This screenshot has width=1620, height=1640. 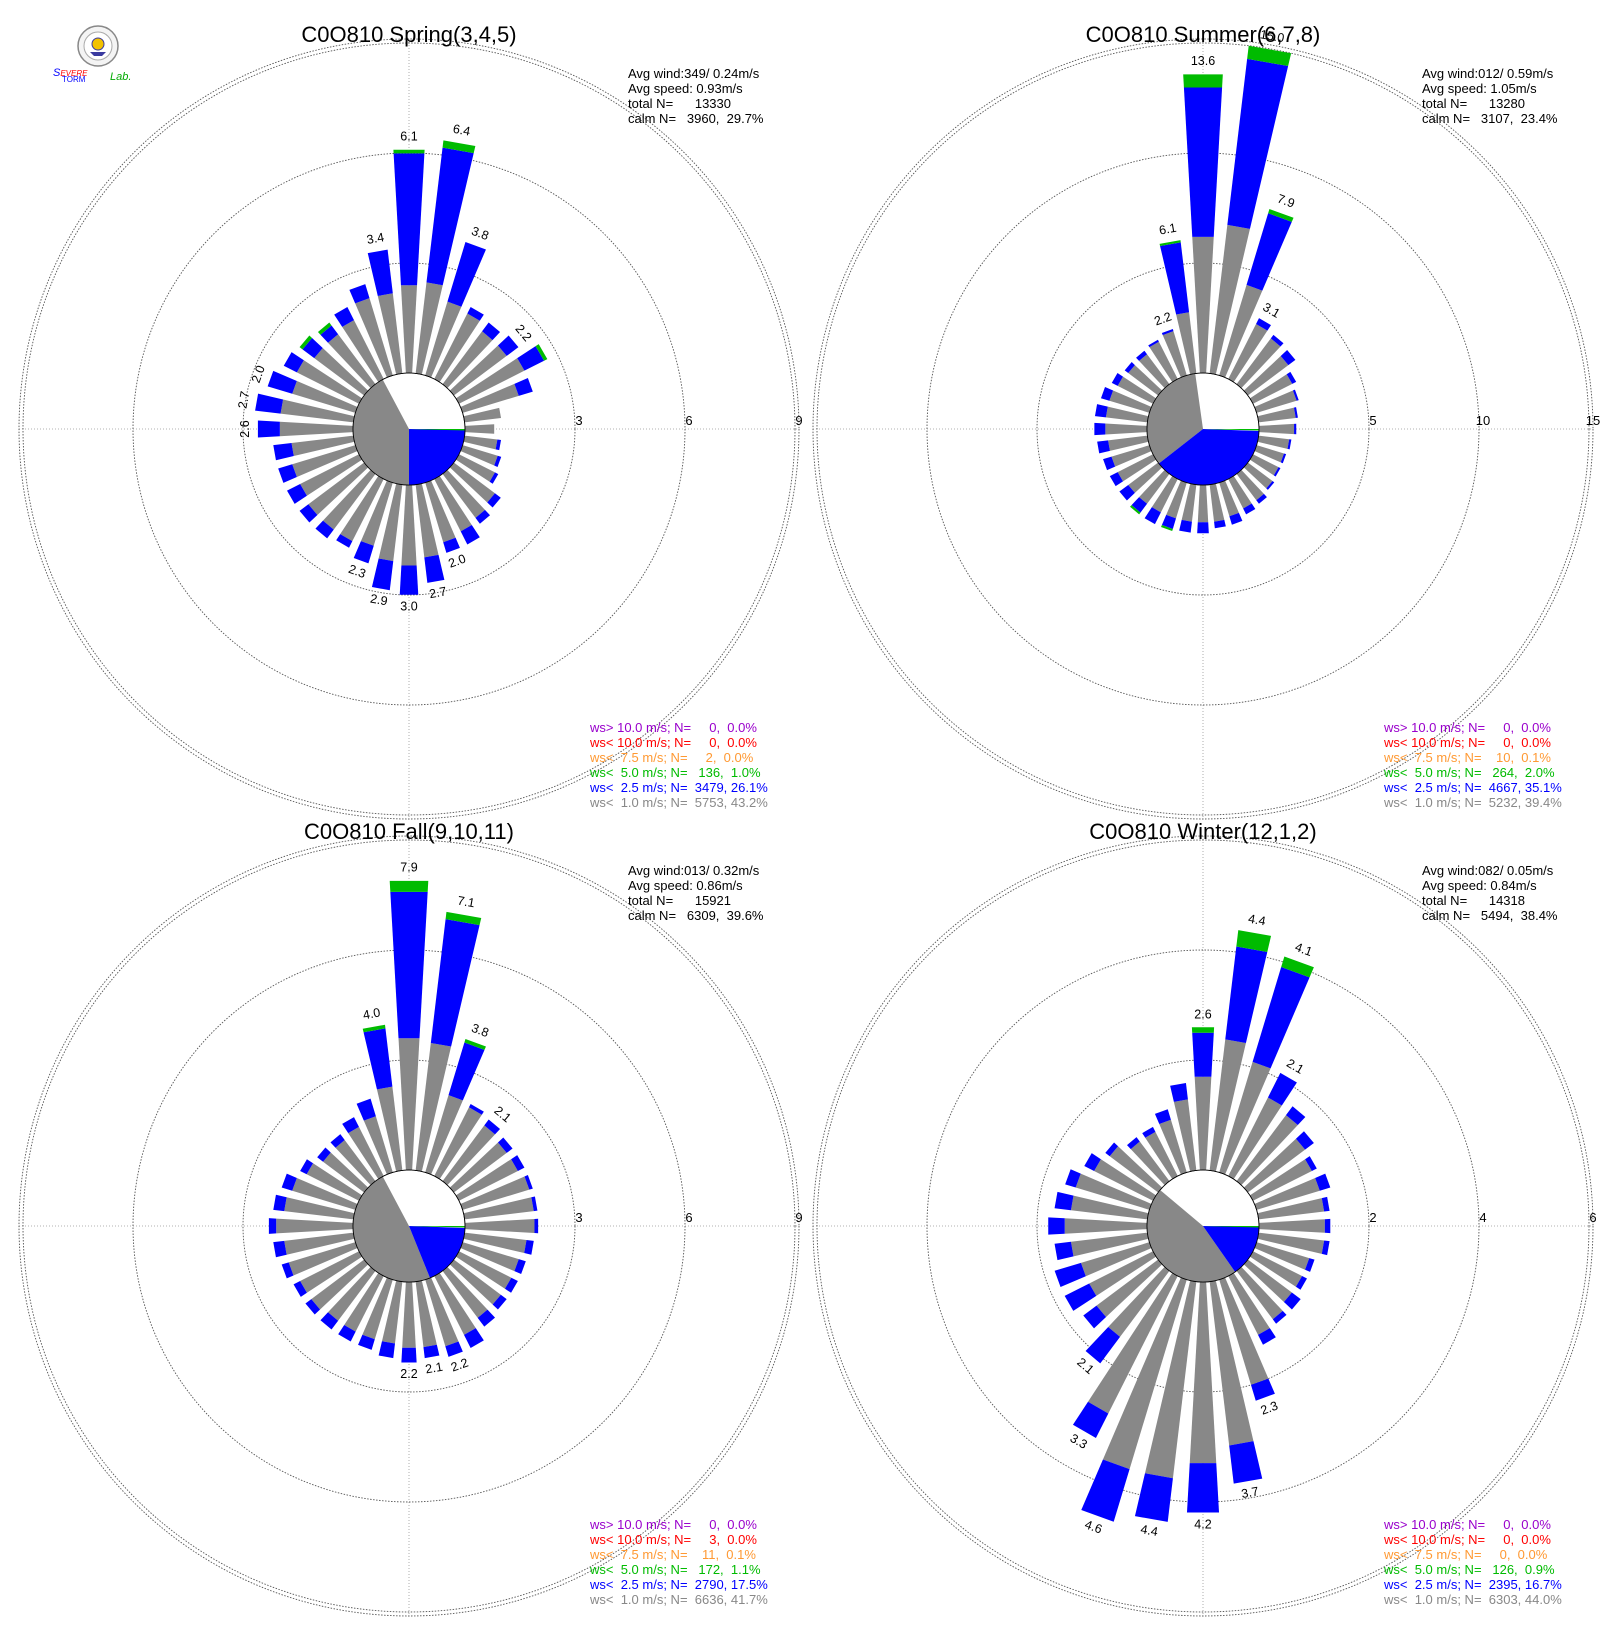 I want to click on legend-entry: ws< 5.0 m/s; N= 172, 1.1%, so click(x=675, y=1569).